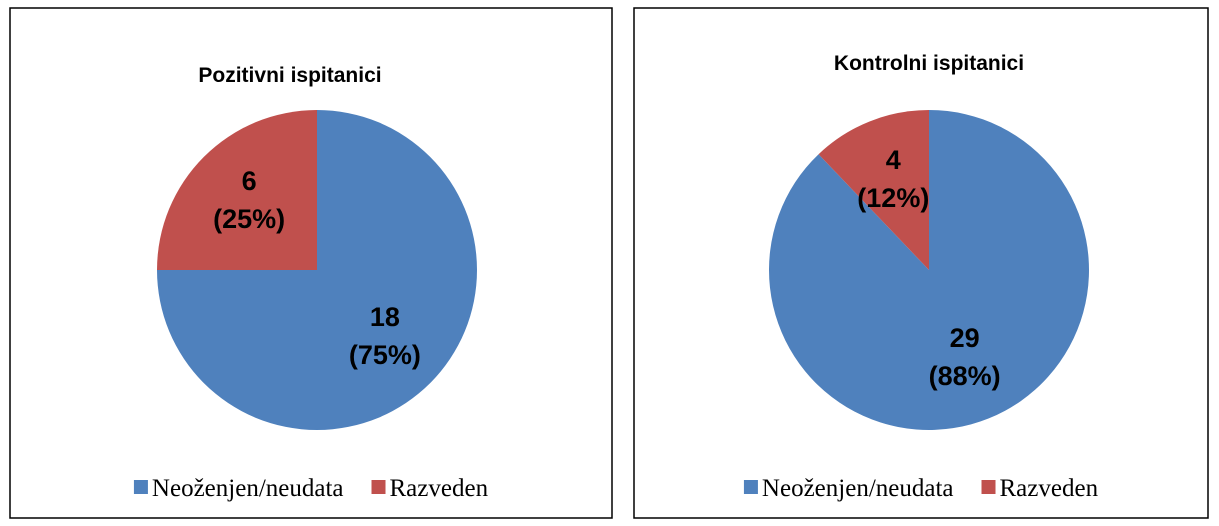 This screenshot has width=1219, height=526. What do you see at coordinates (929, 63) in the screenshot?
I see `chart-title: Kontrolni ispitanici` at bounding box center [929, 63].